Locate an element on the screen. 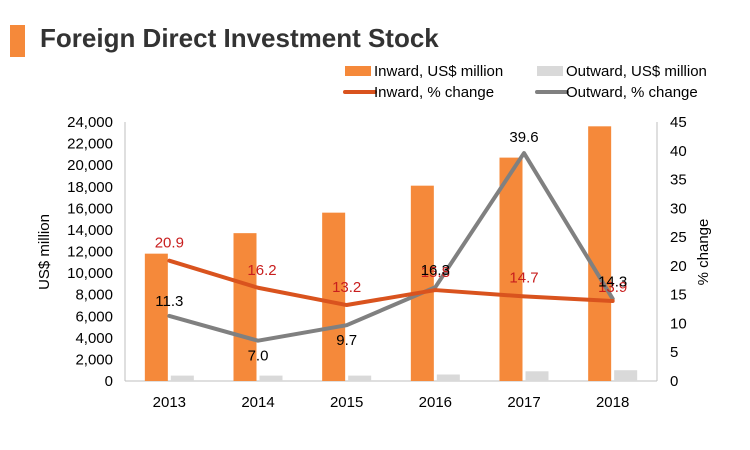 This screenshot has width=750, height=450. data-label-inward: 16.2 is located at coordinates (261, 270).